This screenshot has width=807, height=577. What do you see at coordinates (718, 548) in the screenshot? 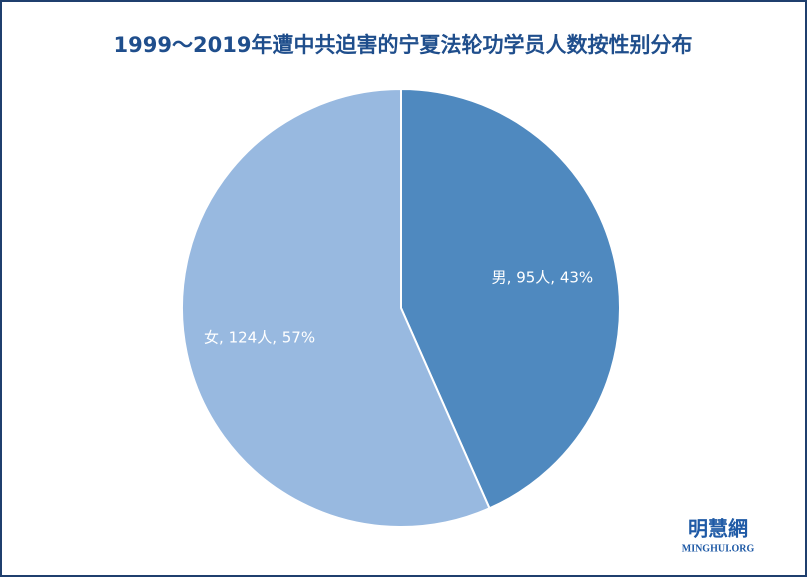
I see `watermark-site: MINGHUI.ORG` at bounding box center [718, 548].